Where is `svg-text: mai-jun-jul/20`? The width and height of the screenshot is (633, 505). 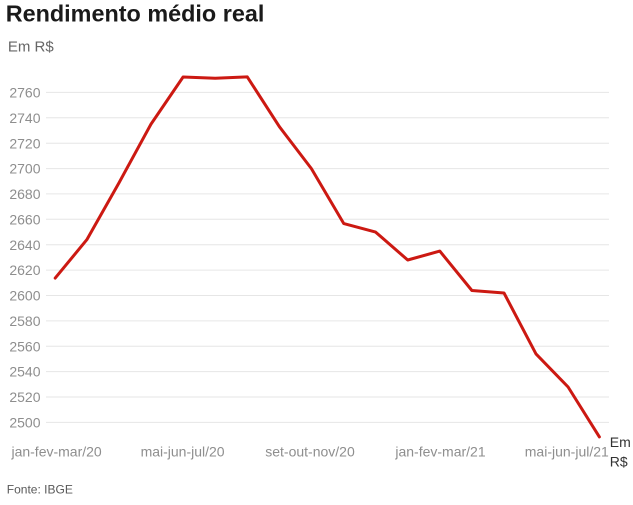
svg-text: mai-jun-jul/20 is located at coordinates (183, 452).